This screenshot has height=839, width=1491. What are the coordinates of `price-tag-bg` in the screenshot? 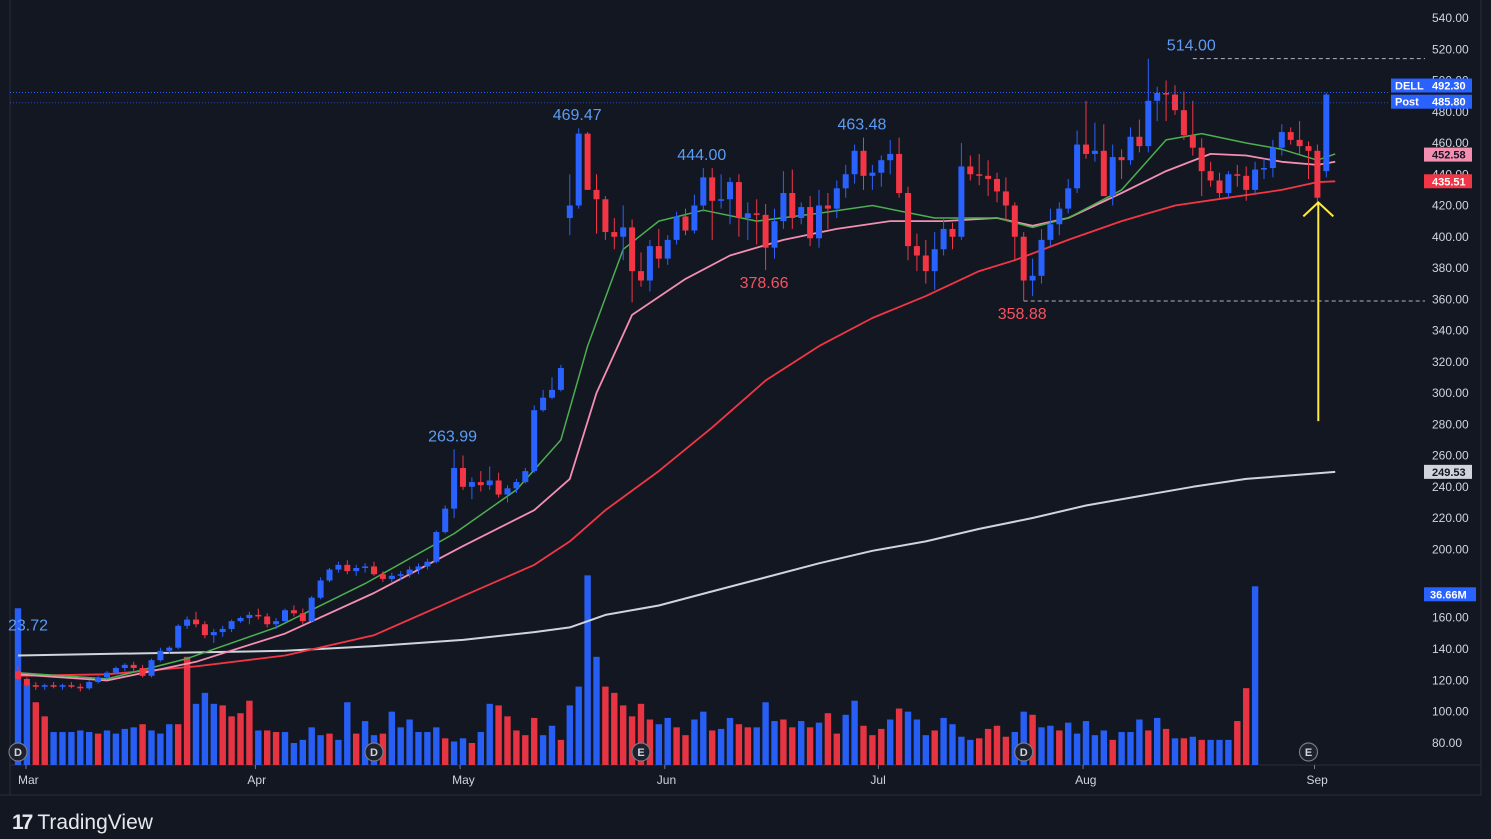 It's located at (1448, 471).